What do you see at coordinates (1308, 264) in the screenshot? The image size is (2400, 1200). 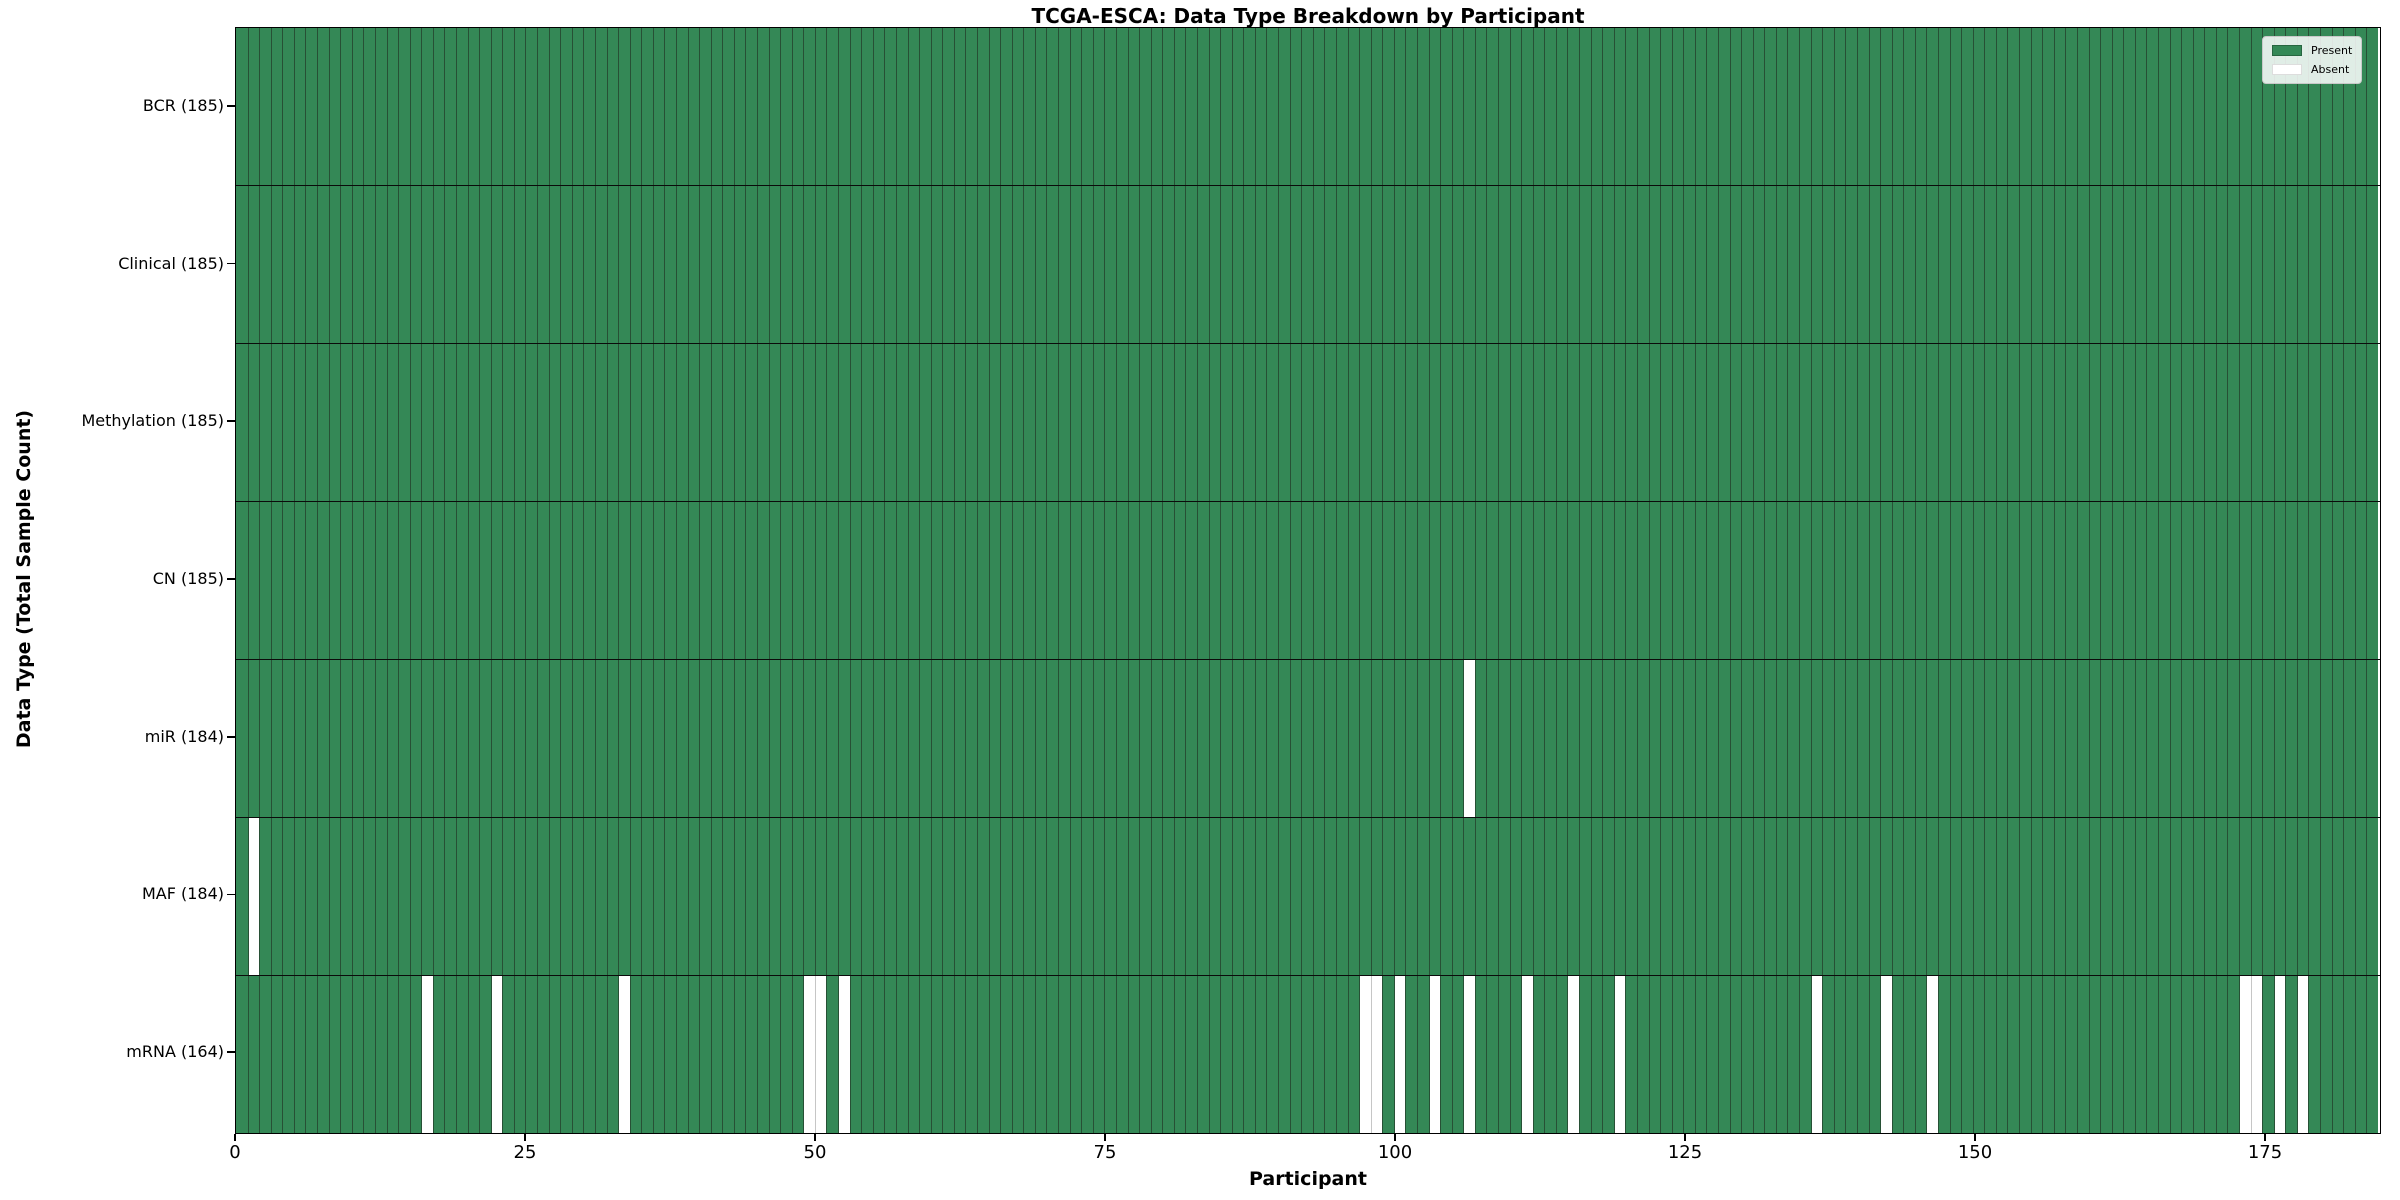 I see `row-Clinical` at bounding box center [1308, 264].